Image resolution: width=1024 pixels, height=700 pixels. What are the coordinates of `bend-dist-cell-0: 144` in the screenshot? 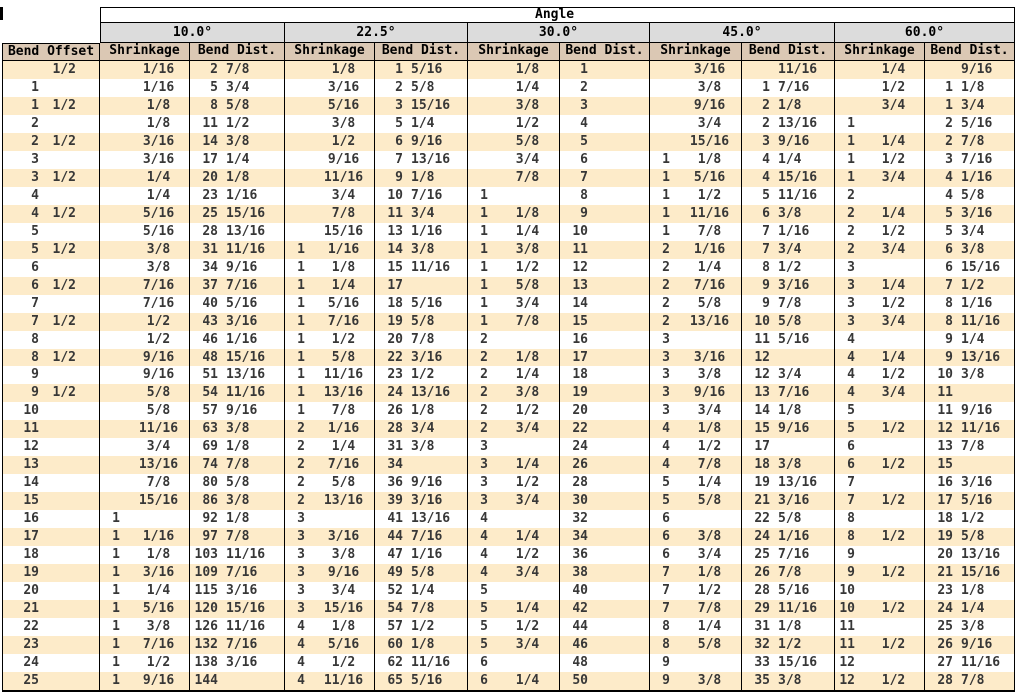 It's located at (237, 680).